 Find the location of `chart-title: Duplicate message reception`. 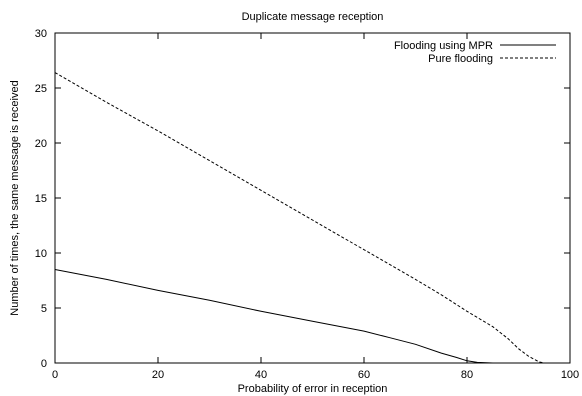

chart-title: Duplicate message reception is located at coordinates (313, 17).